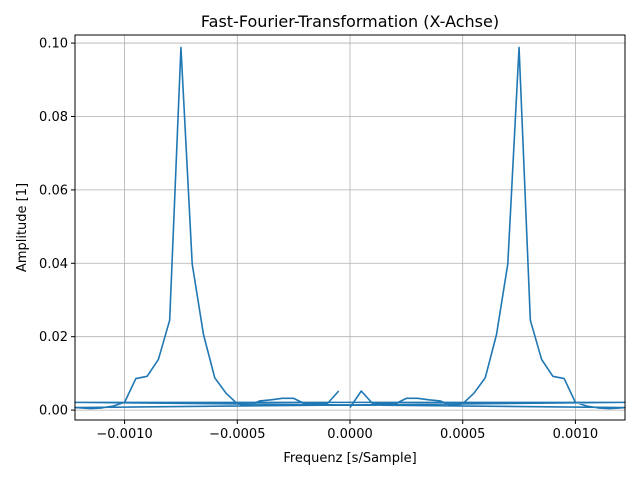 The height and width of the screenshot is (480, 640). I want to click on chart-title: Fast-Fourier-Transformation (X-Achse), so click(350, 21).